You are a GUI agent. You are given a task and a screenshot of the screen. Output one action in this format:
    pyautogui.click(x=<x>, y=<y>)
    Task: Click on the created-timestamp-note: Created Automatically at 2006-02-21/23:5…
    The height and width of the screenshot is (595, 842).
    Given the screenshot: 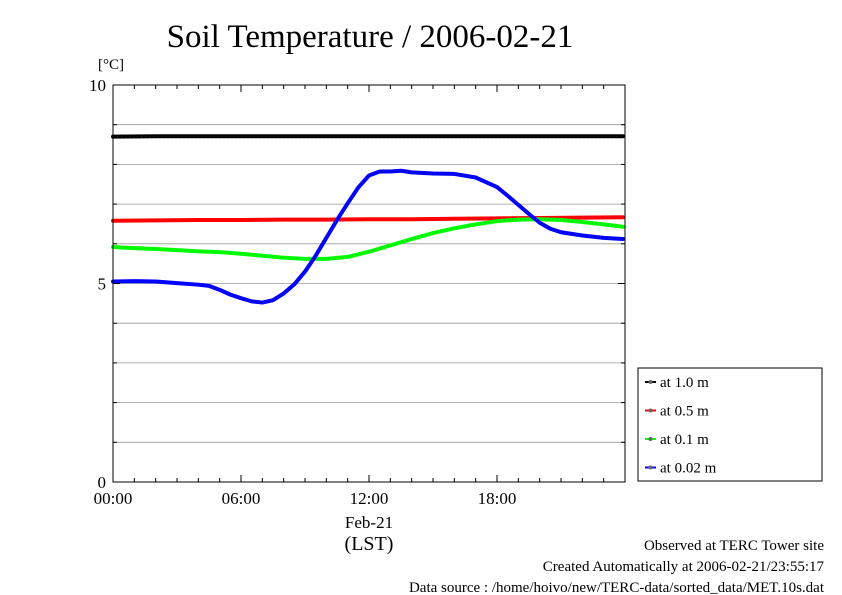 What is the action you would take?
    pyautogui.click(x=684, y=567)
    